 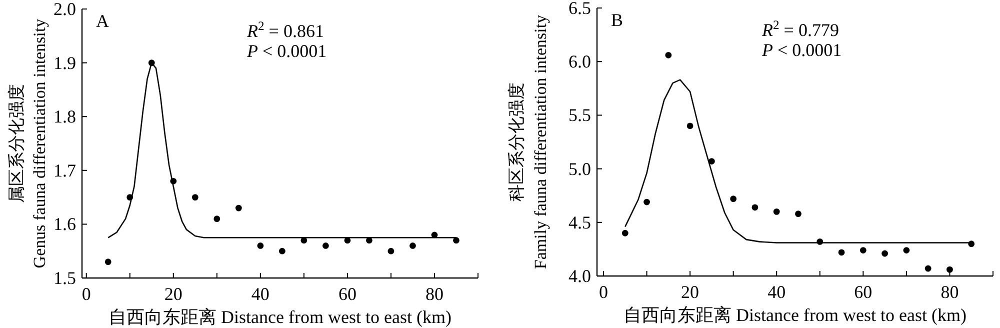 What do you see at coordinates (65, 116) in the screenshot?
I see `y-tick-label: 1.8` at bounding box center [65, 116].